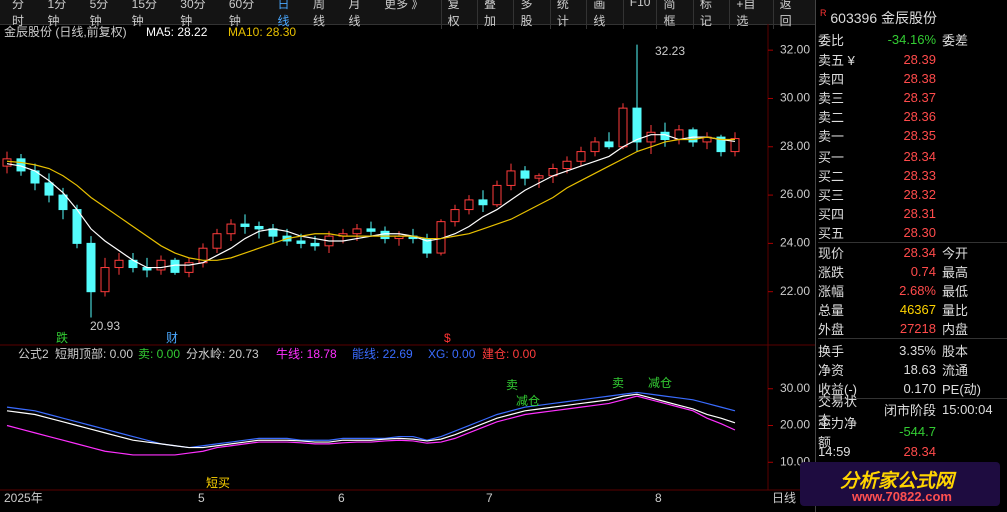 This screenshot has height=512, width=1007. Describe the element at coordinates (404, 5) in the screenshot. I see `tab: 更多 》` at that location.